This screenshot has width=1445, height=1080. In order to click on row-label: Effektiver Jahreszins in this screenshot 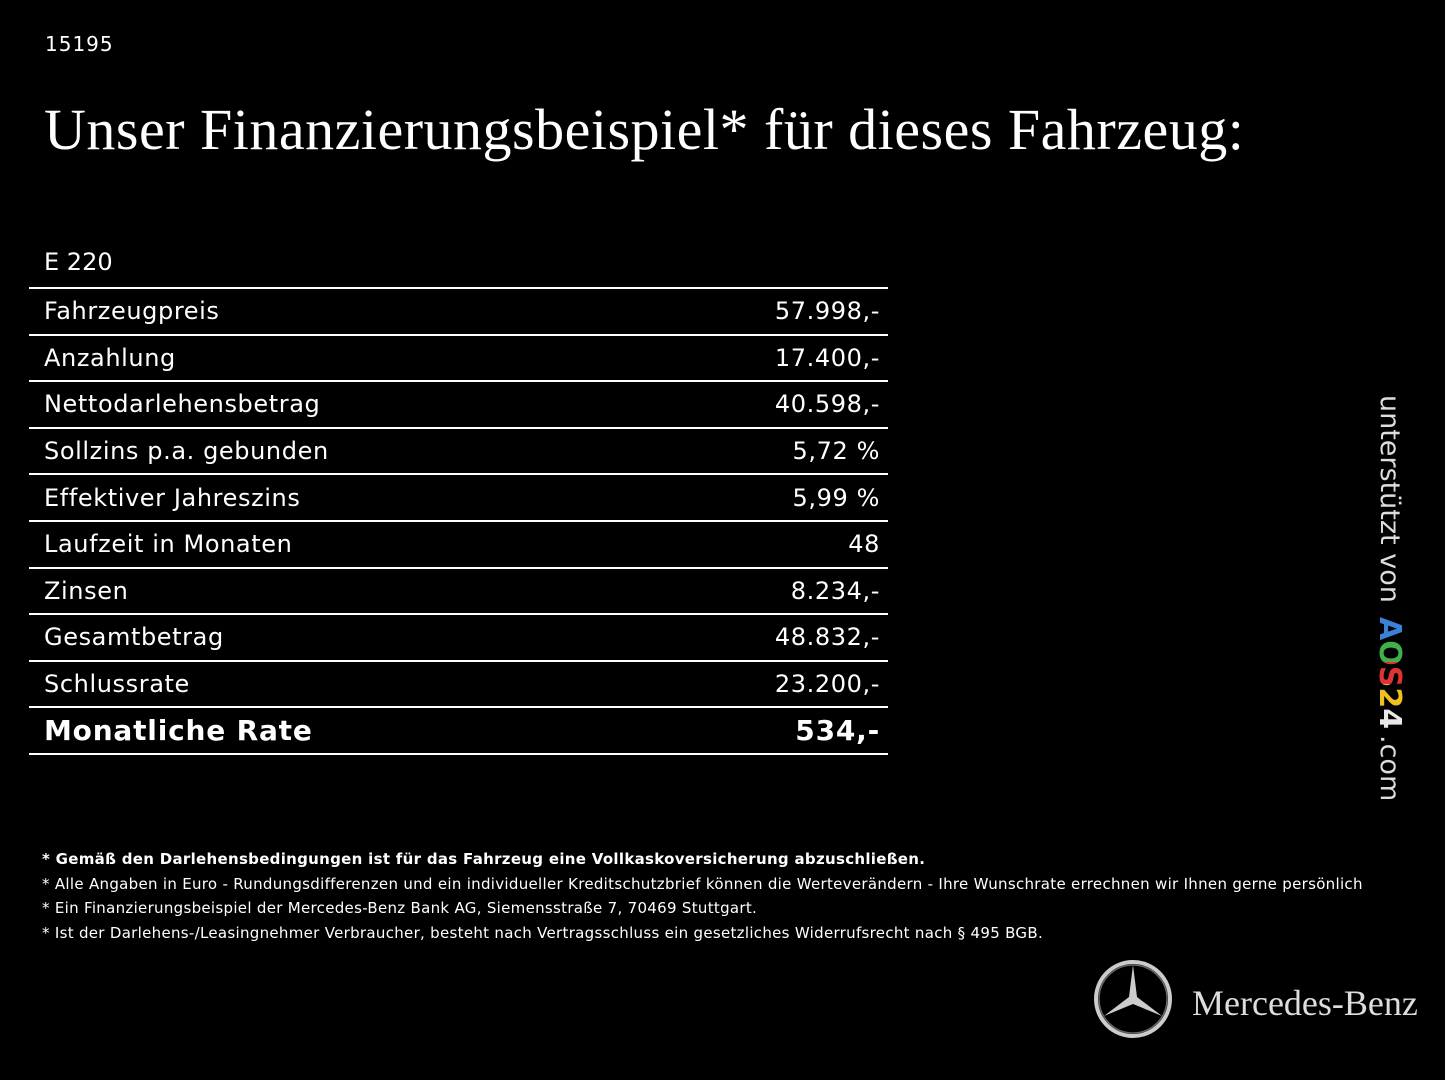, I will do `click(172, 497)`.